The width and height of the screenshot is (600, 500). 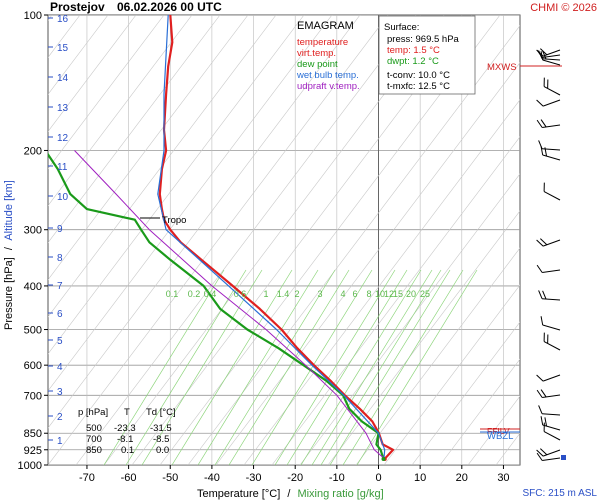 What do you see at coordinates (389, 294) in the screenshot?
I see `mixing-ratio-label: 12` at bounding box center [389, 294].